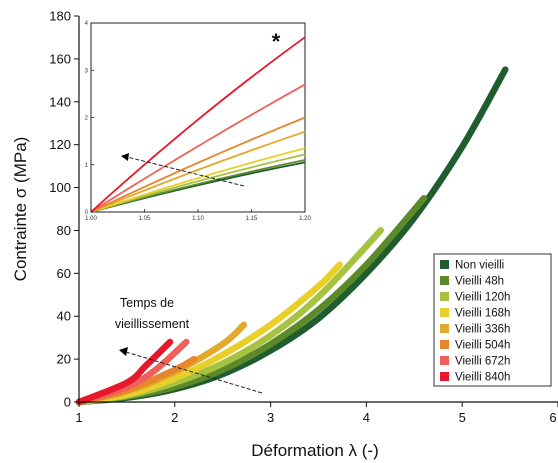 The width and height of the screenshot is (558, 463). Describe the element at coordinates (482, 378) in the screenshot. I see `legend-label-7: Vieilli 840h` at that location.